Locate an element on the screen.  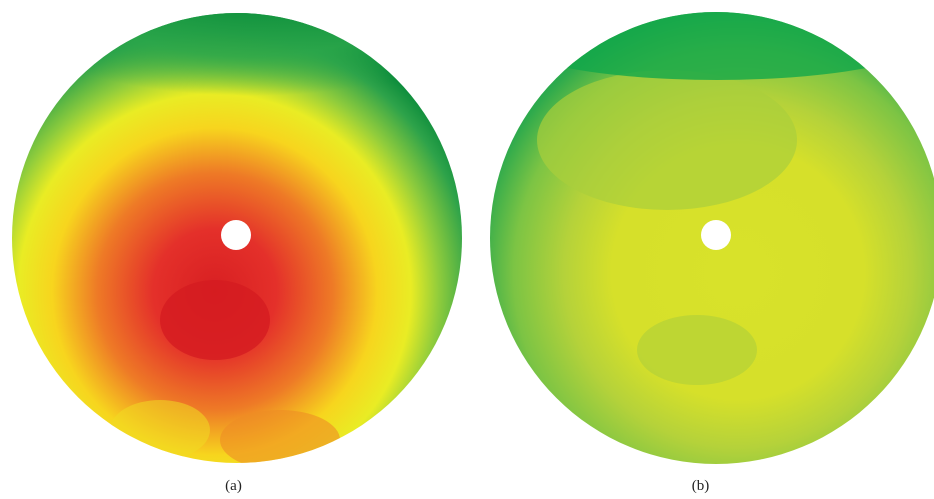
center-hole-a is located at coordinates (236, 235).